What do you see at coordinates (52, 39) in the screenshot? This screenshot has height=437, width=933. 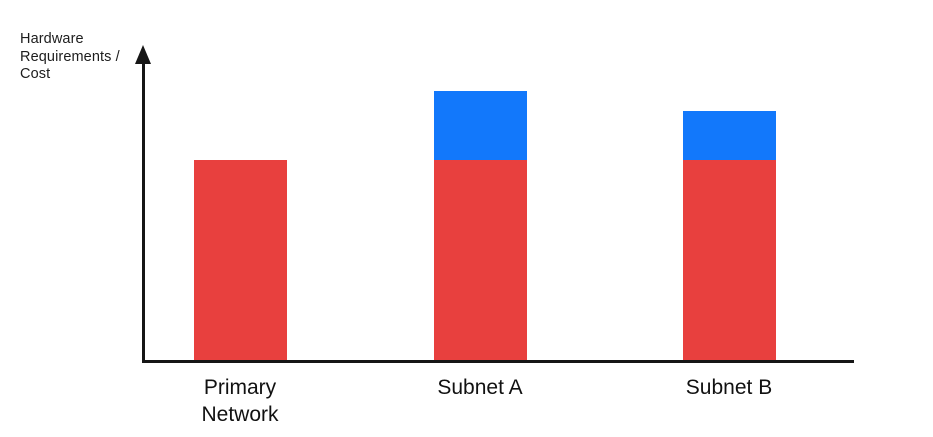 I see `y-axis-label-line: Hardware` at bounding box center [52, 39].